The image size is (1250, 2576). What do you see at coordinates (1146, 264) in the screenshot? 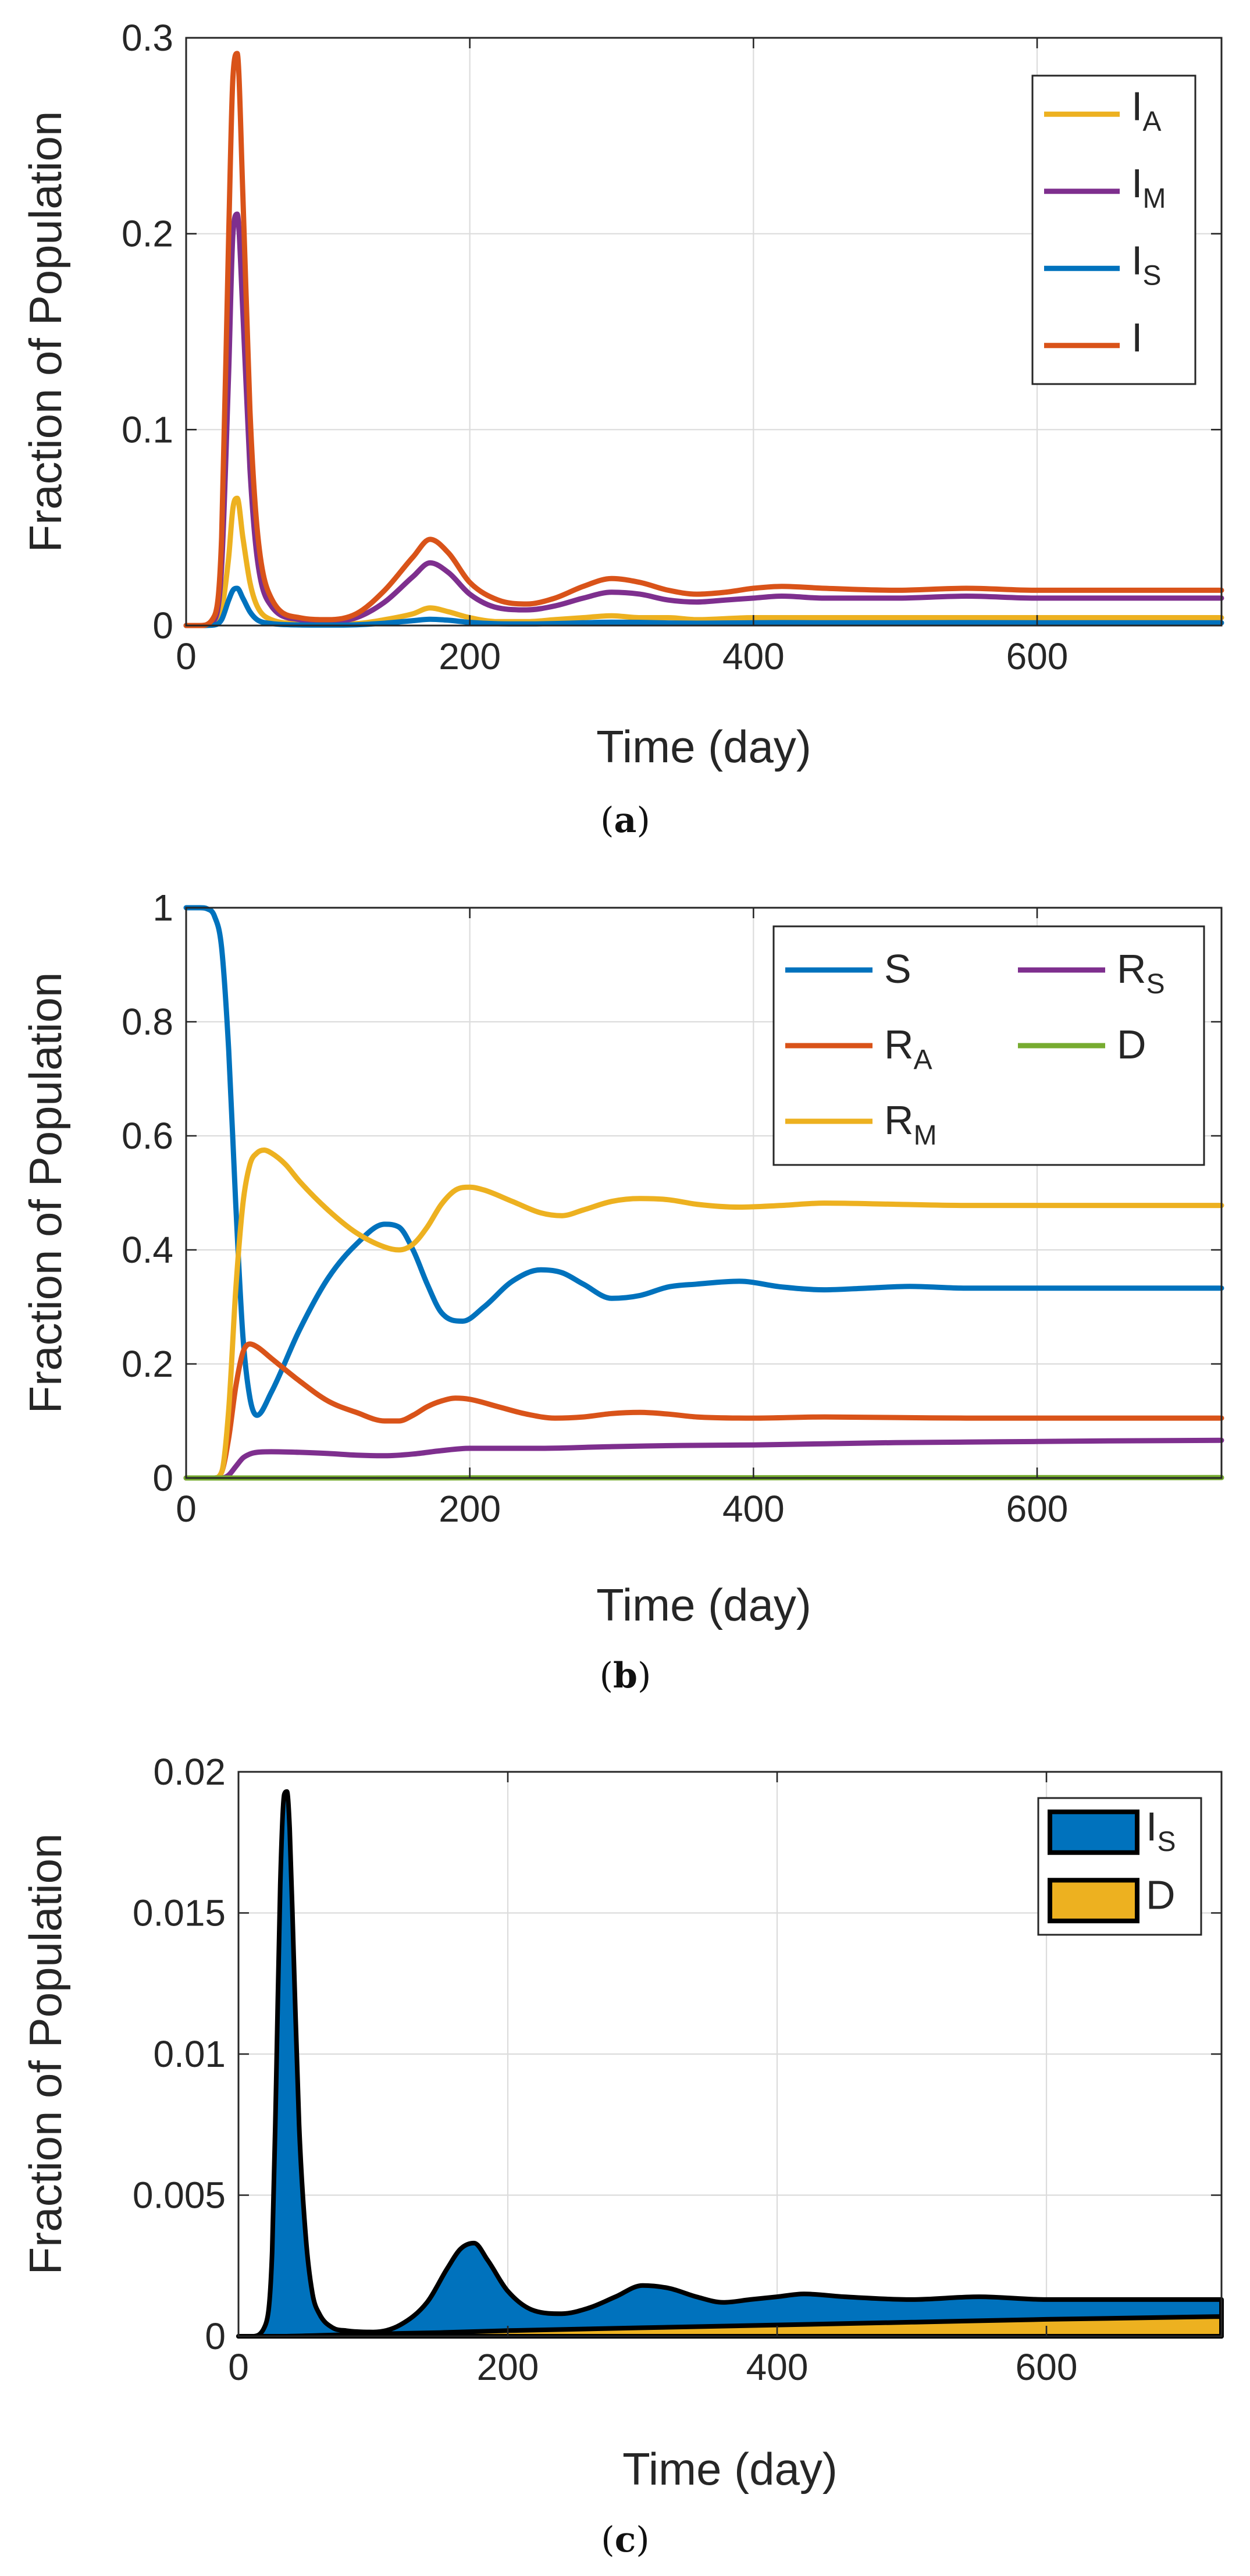
I see `legend-label-2: IS` at bounding box center [1146, 264].